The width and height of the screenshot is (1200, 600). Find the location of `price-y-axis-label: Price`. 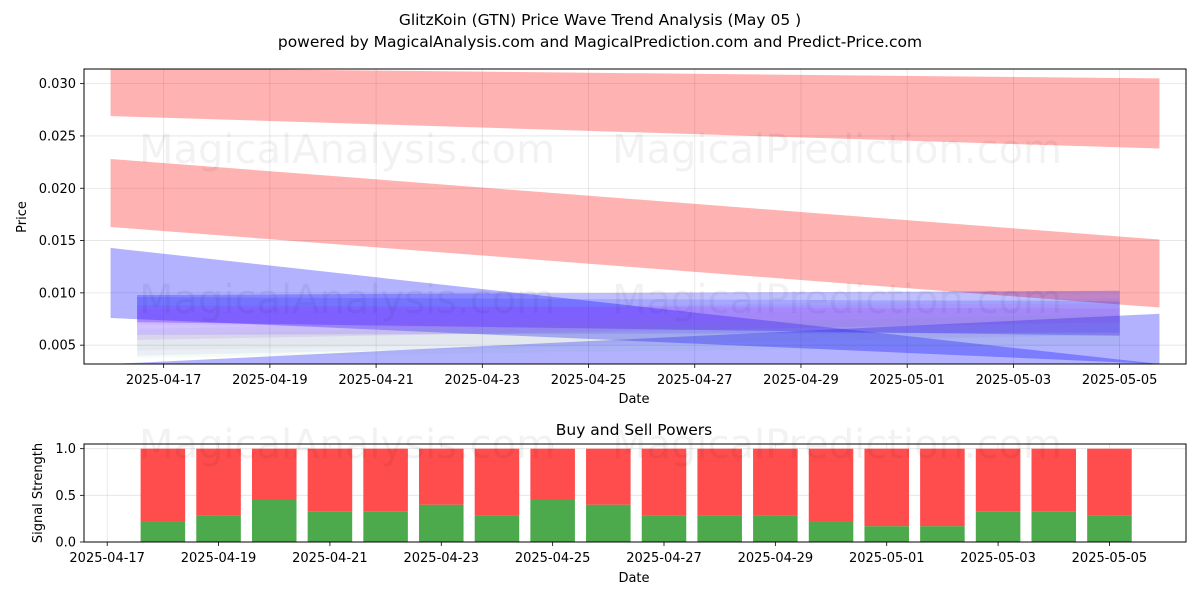

price-y-axis-label: Price is located at coordinates (22, 217).